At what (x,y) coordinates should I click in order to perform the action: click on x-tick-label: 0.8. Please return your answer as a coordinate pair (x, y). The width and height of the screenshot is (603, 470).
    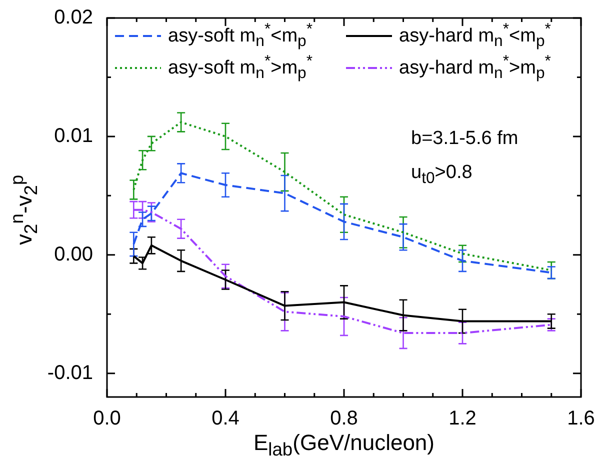
    Looking at the image, I should click on (344, 419).